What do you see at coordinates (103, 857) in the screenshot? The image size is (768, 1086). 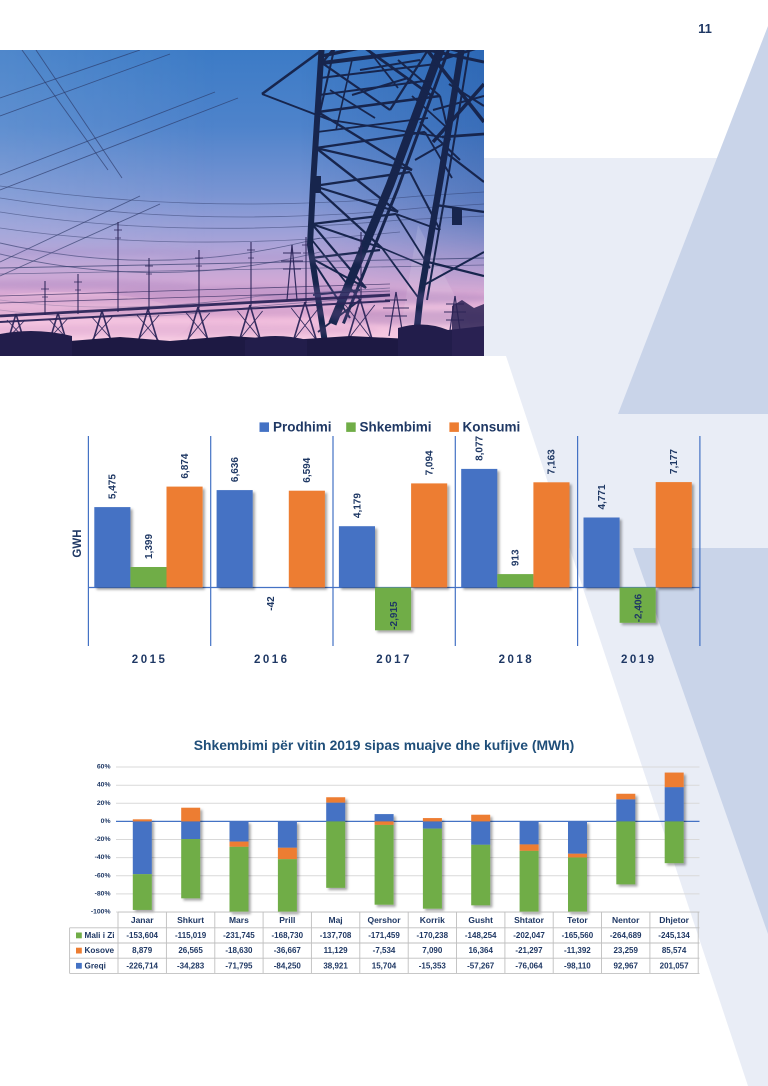 I see `svg-text: -40%` at bounding box center [103, 857].